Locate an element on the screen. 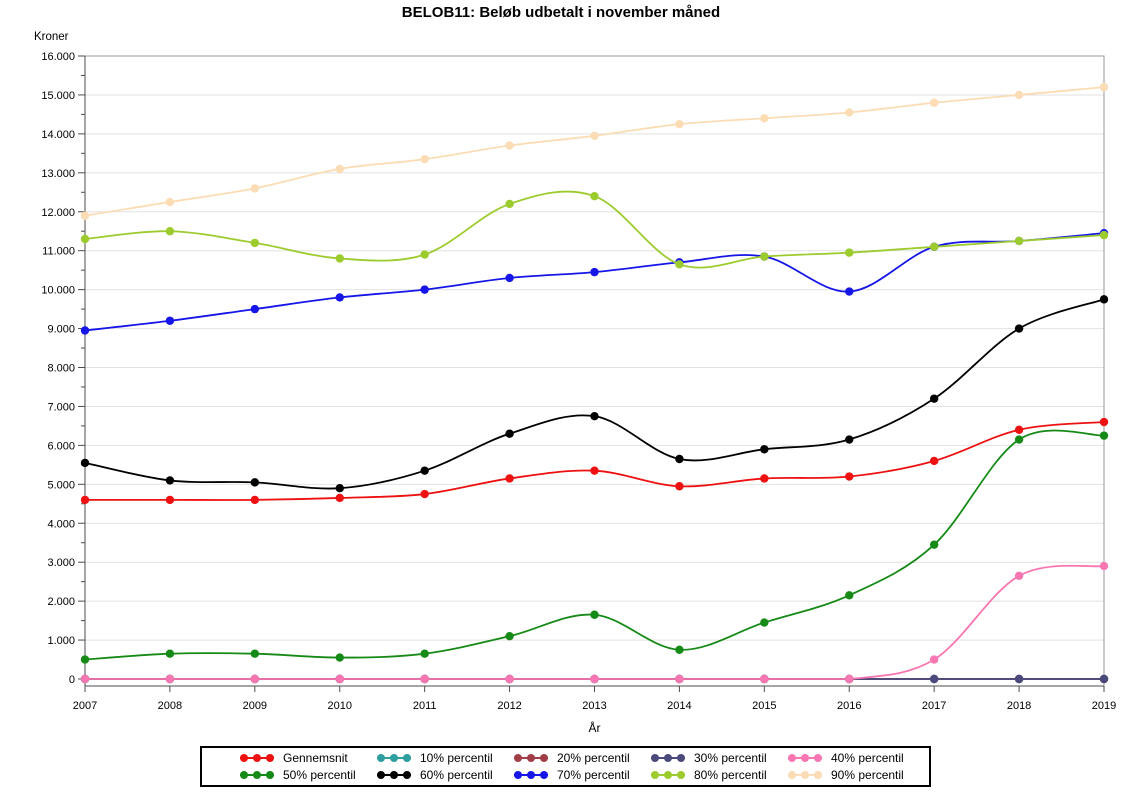  x-tick-label: 2014 is located at coordinates (679, 706).